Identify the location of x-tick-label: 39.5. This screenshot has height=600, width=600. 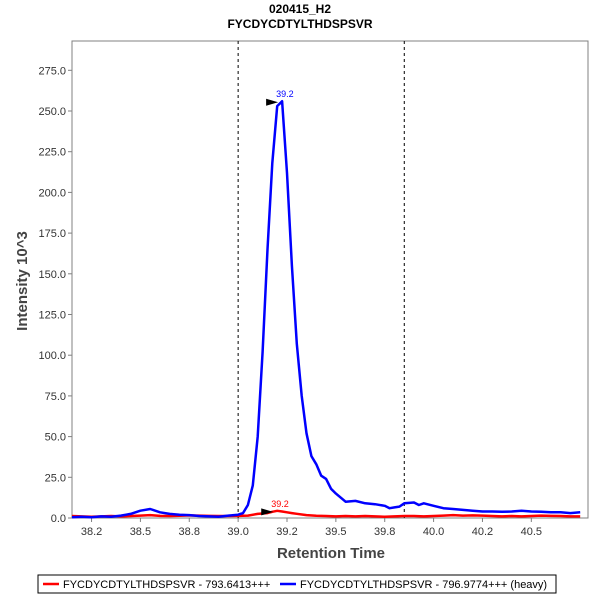
(335, 532).